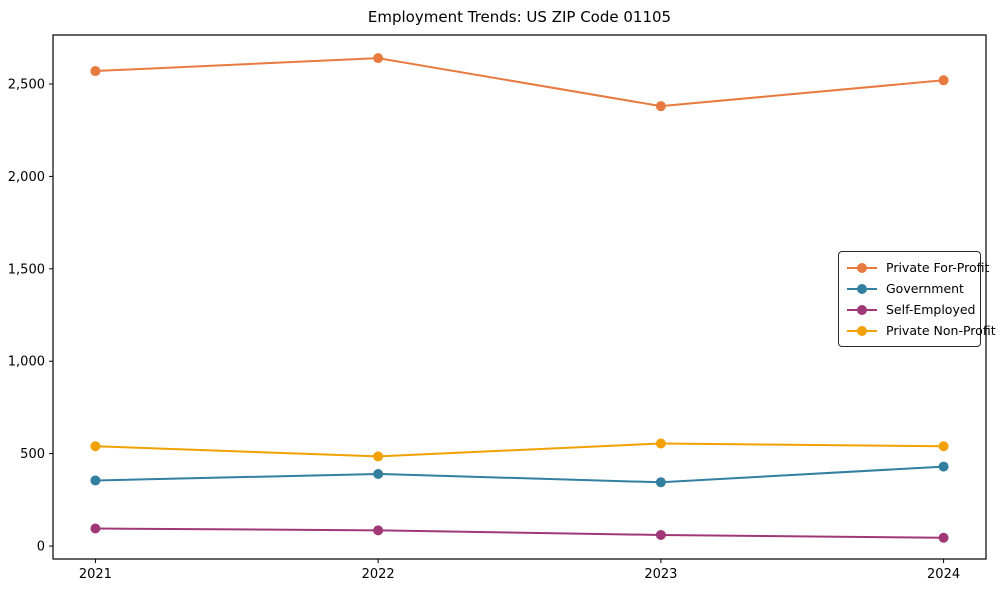 The width and height of the screenshot is (1000, 600). I want to click on legend-label: Private For-Profit, so click(938, 267).